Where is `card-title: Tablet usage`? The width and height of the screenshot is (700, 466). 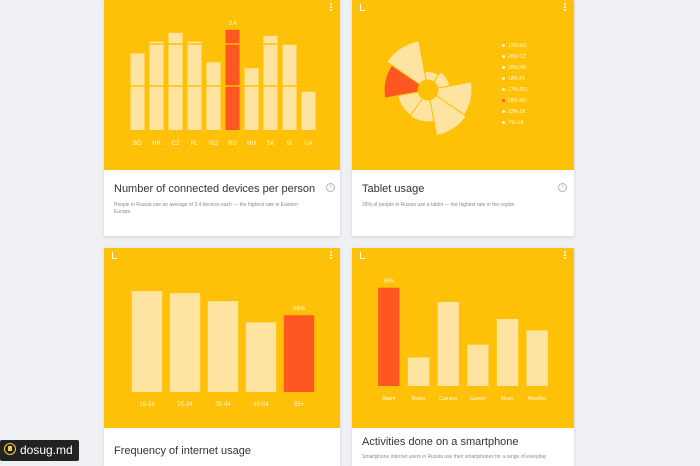
card-title: Tablet usage is located at coordinates (393, 189).